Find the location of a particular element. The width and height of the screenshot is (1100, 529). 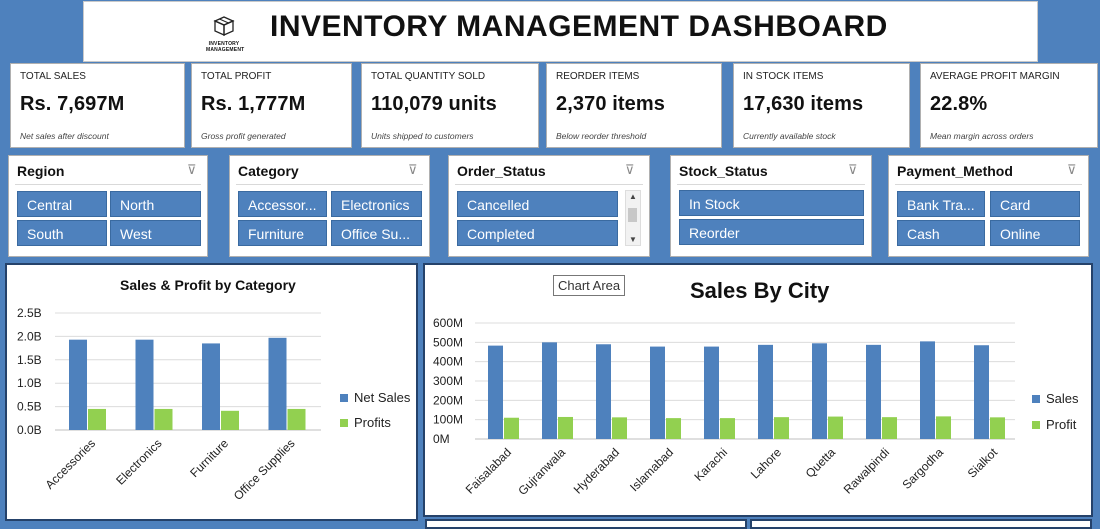

slicer-item-card: Card is located at coordinates (1035, 204).